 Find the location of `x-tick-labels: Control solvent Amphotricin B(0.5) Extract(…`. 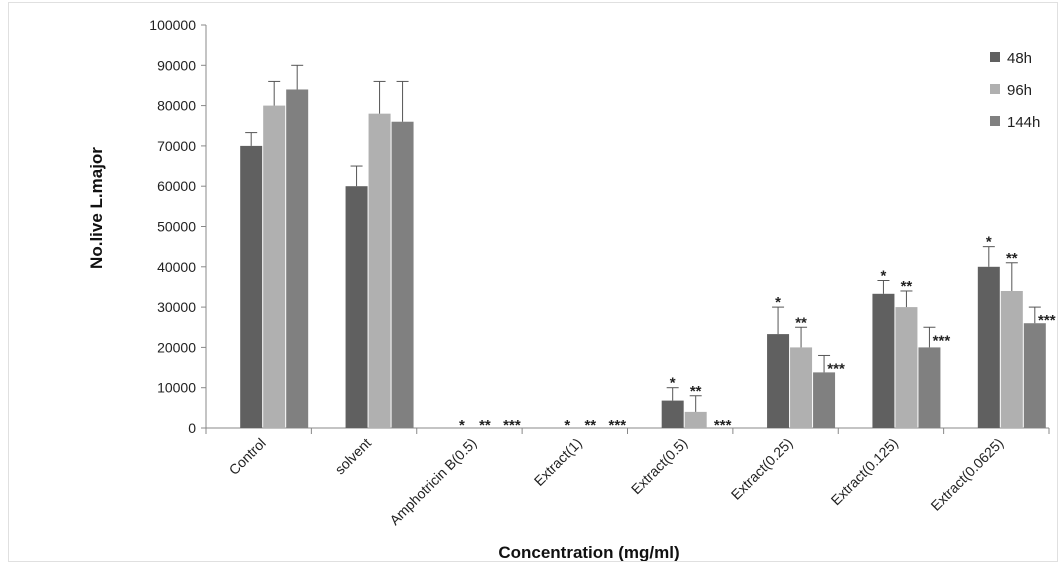

x-tick-labels: Control solvent Amphotricin B(0.5) Extract(… is located at coordinates (616, 481).